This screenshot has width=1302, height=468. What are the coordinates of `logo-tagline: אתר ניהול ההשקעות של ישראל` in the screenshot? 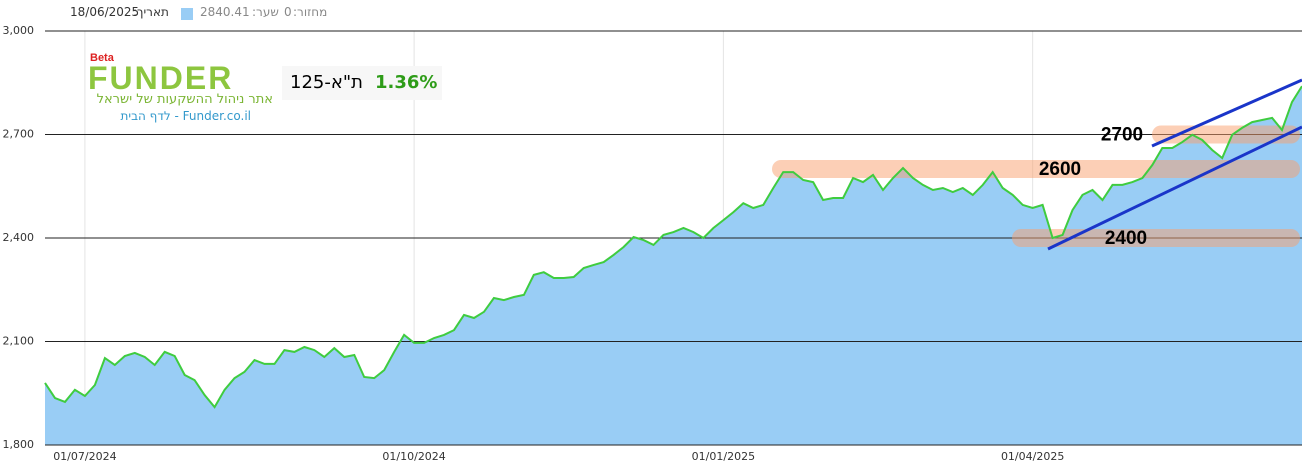 It's located at (184, 99).